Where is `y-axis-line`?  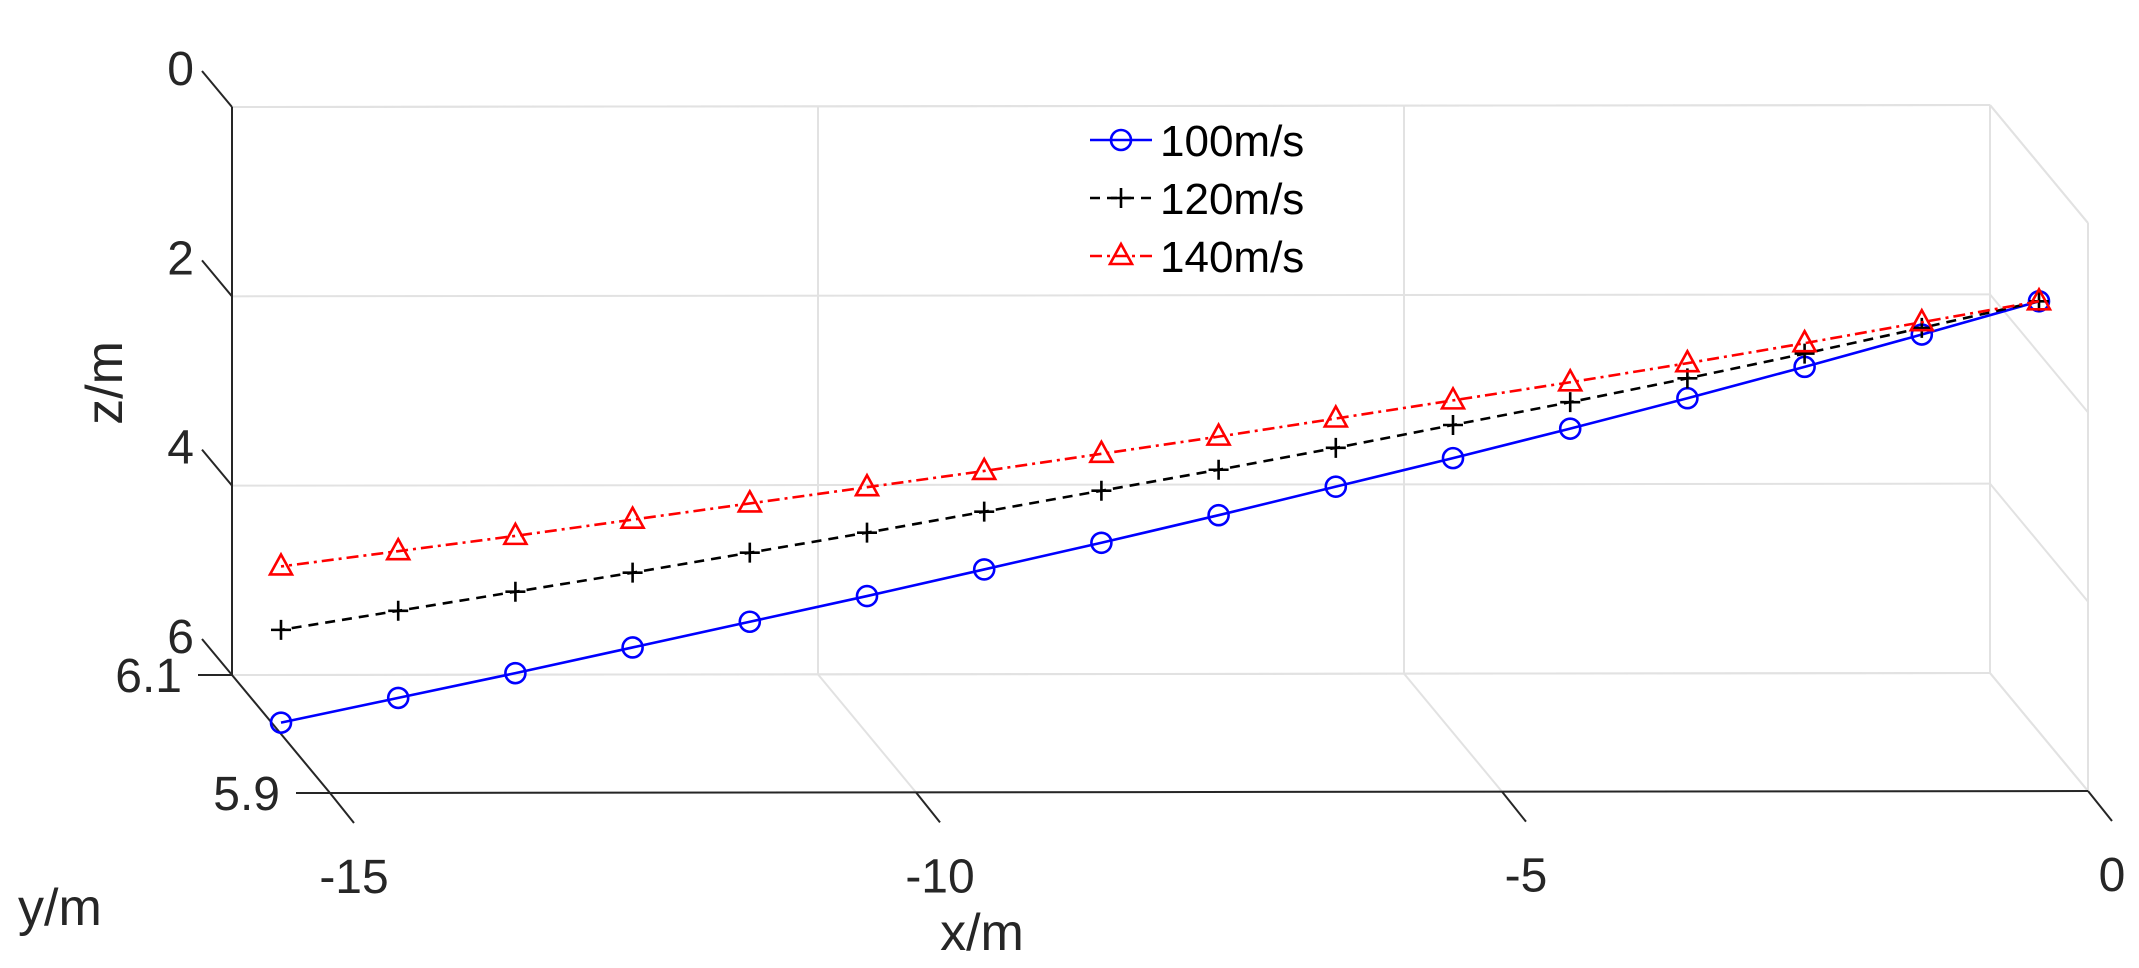
y-axis-line is located at coordinates (281, 734).